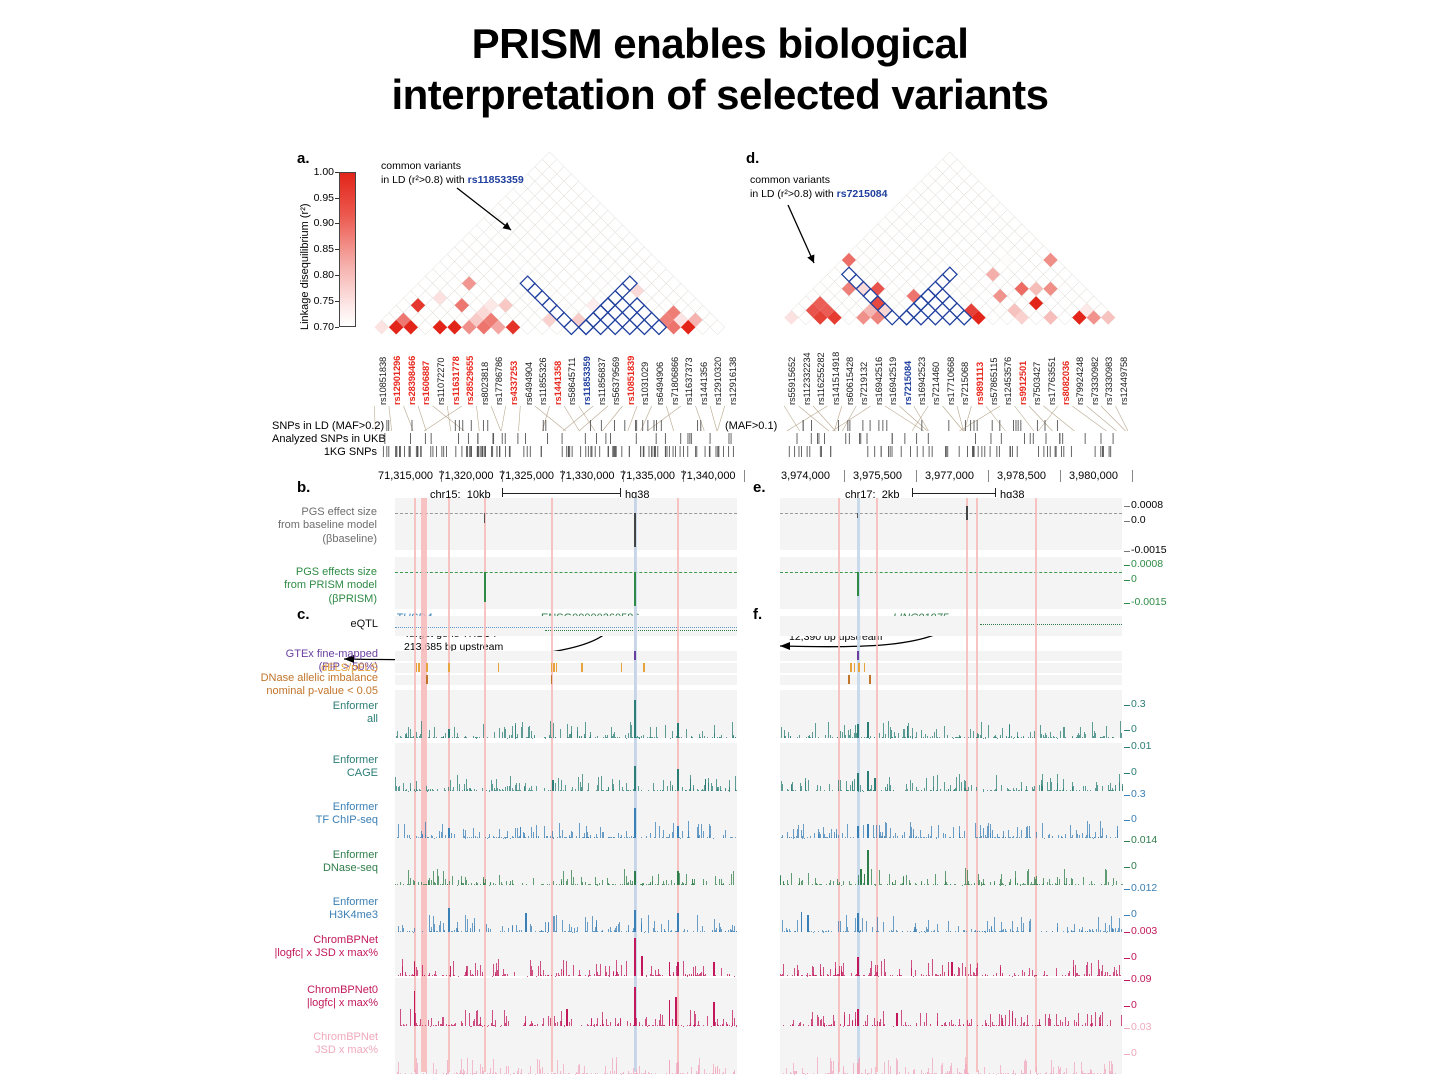  I want to click on axis-min-enformer-cage: 0, so click(1134, 772).